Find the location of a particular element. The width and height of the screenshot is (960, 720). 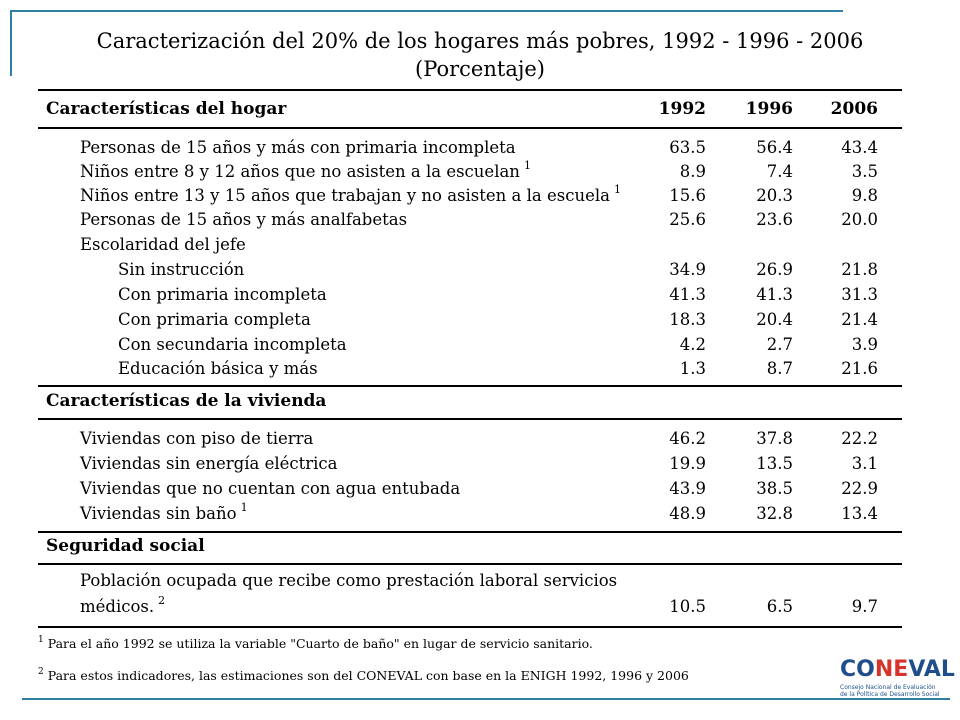

value-1996: 37.8 is located at coordinates (774, 438).